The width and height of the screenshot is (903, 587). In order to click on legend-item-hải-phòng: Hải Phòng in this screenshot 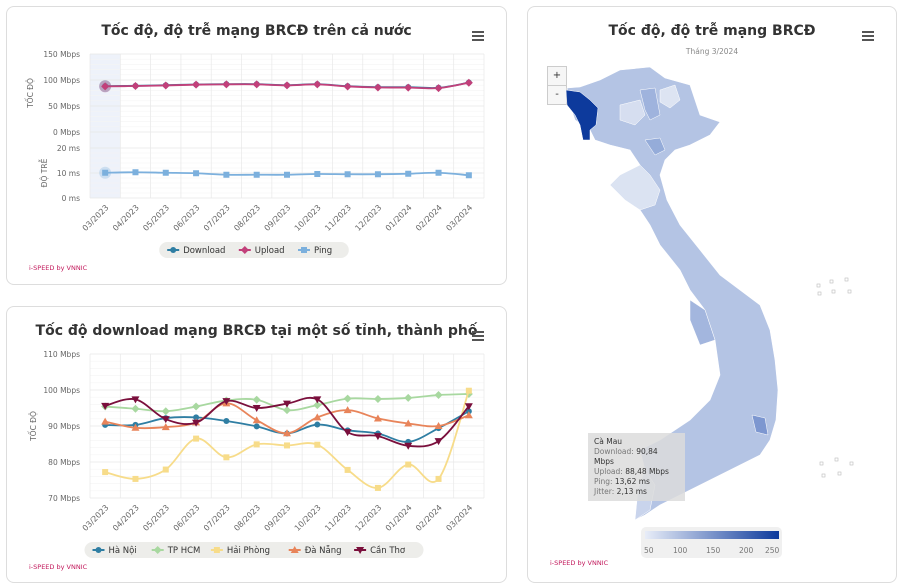, I will do `click(240, 550)`.